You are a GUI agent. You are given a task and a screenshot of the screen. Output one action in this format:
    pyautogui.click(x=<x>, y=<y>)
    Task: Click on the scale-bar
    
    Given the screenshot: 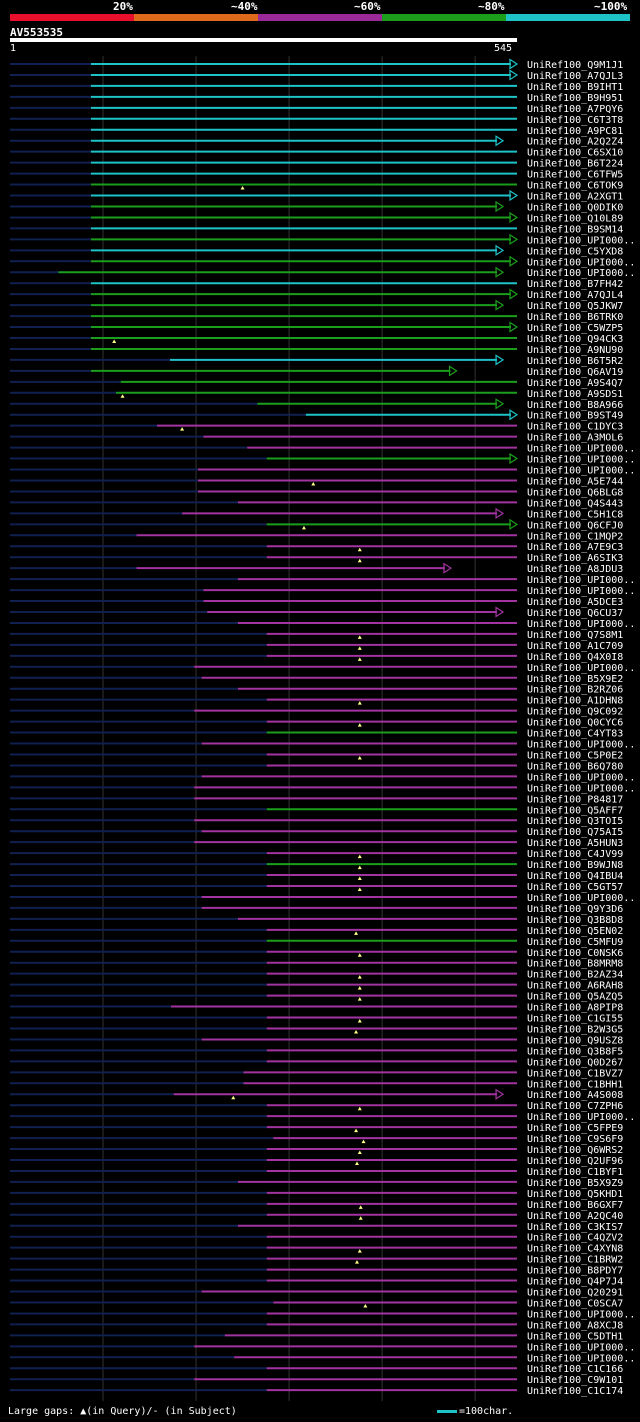 What is the action you would take?
    pyautogui.click(x=447, y=1411)
    